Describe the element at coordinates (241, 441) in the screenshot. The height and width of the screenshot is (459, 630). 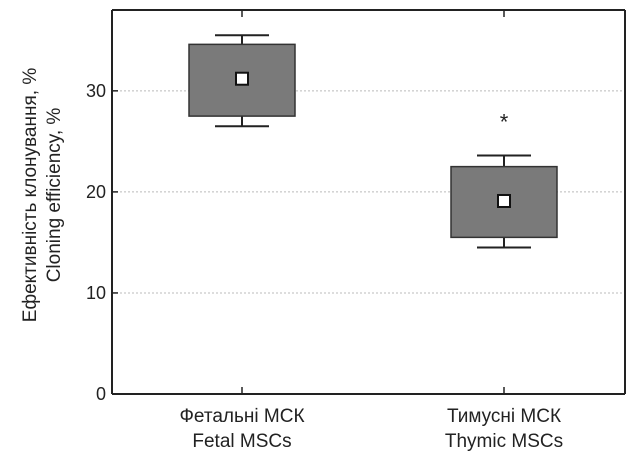
I see `category-label-fetal-line-2: Fetal MSCs` at that location.